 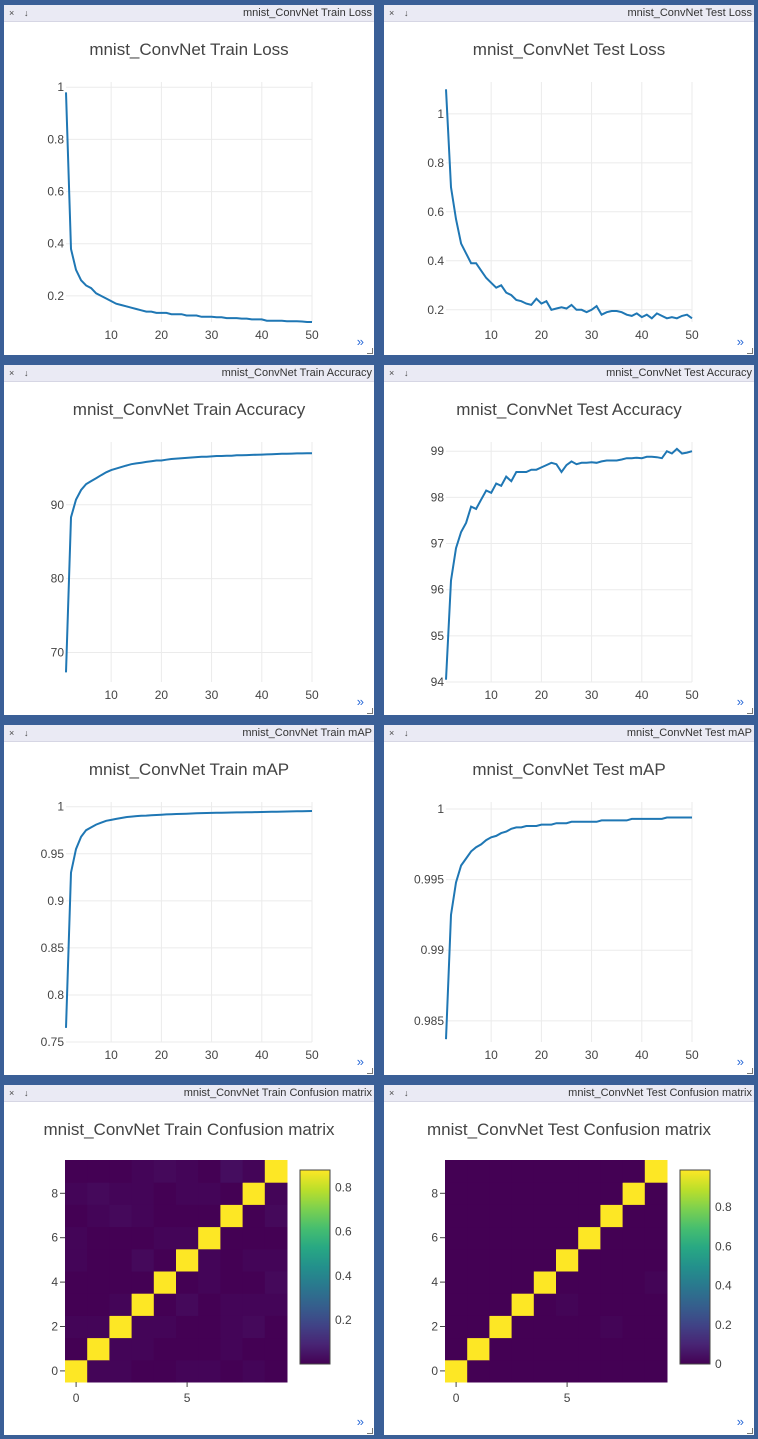 What do you see at coordinates (189, 919) in the screenshot?
I see `series-line` at bounding box center [189, 919].